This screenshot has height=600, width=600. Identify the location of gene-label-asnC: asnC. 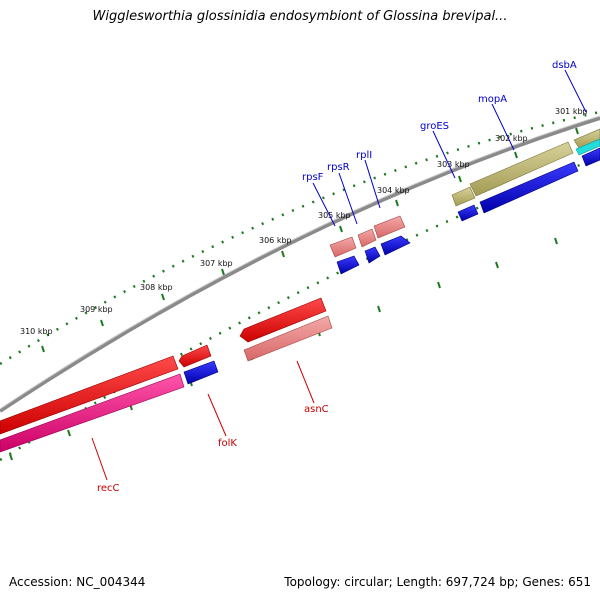
(316, 409).